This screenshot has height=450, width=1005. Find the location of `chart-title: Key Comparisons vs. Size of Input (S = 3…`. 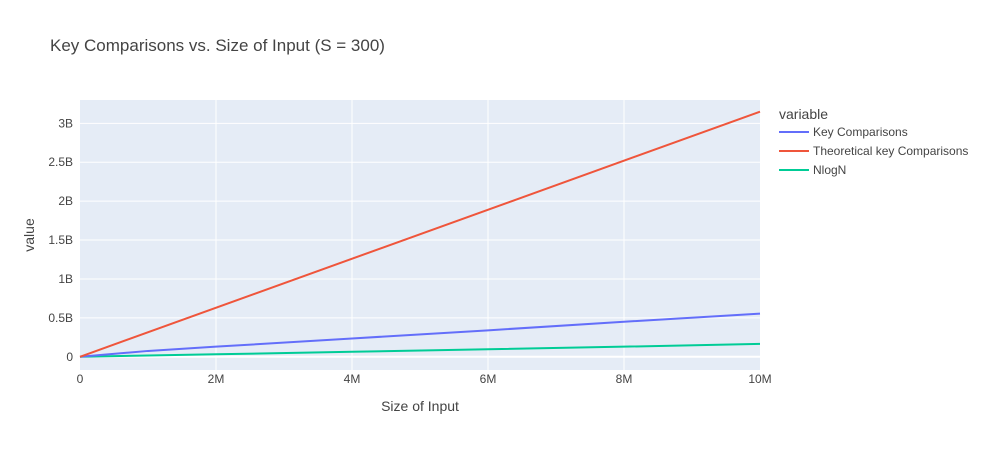

chart-title: Key Comparisons vs. Size of Input (S = 3… is located at coordinates (217, 45).